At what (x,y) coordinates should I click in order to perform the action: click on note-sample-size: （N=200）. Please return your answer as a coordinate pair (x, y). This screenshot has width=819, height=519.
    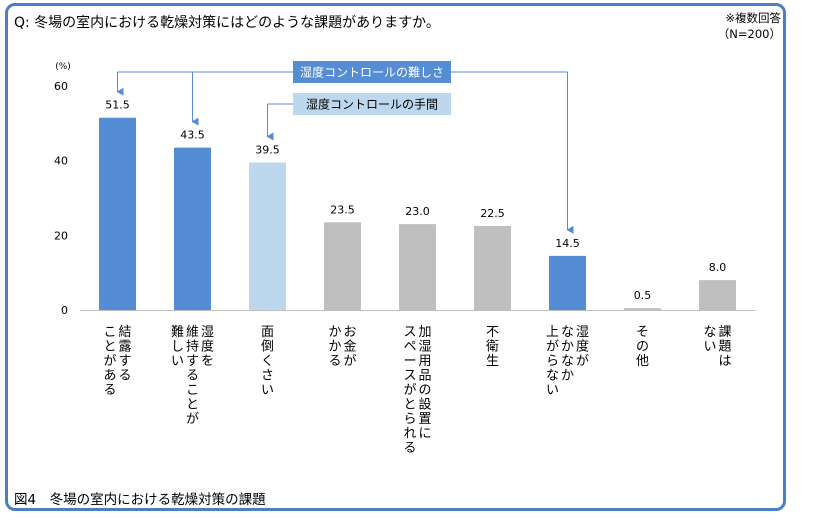
    Looking at the image, I should click on (749, 34).